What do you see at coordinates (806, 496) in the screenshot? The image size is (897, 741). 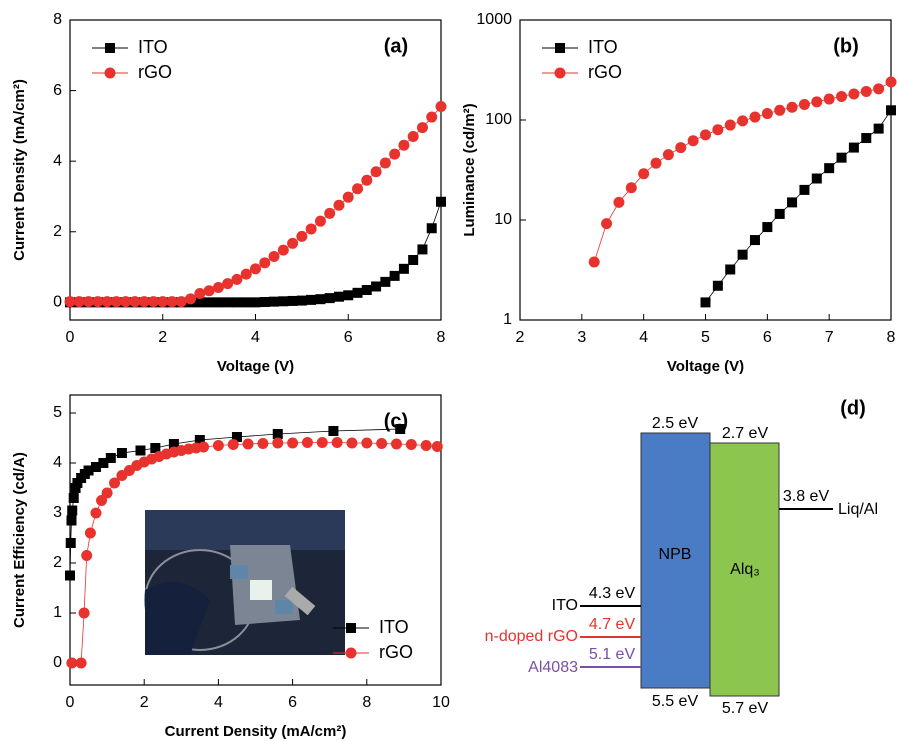 I see `level-label: 3.8 eV` at bounding box center [806, 496].